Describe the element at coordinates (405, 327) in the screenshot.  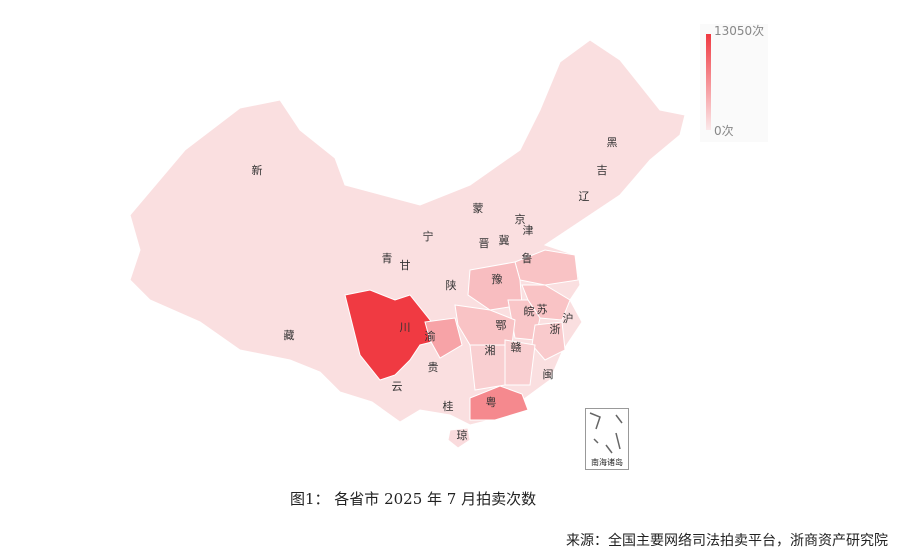
I see `province-label: 川` at that location.